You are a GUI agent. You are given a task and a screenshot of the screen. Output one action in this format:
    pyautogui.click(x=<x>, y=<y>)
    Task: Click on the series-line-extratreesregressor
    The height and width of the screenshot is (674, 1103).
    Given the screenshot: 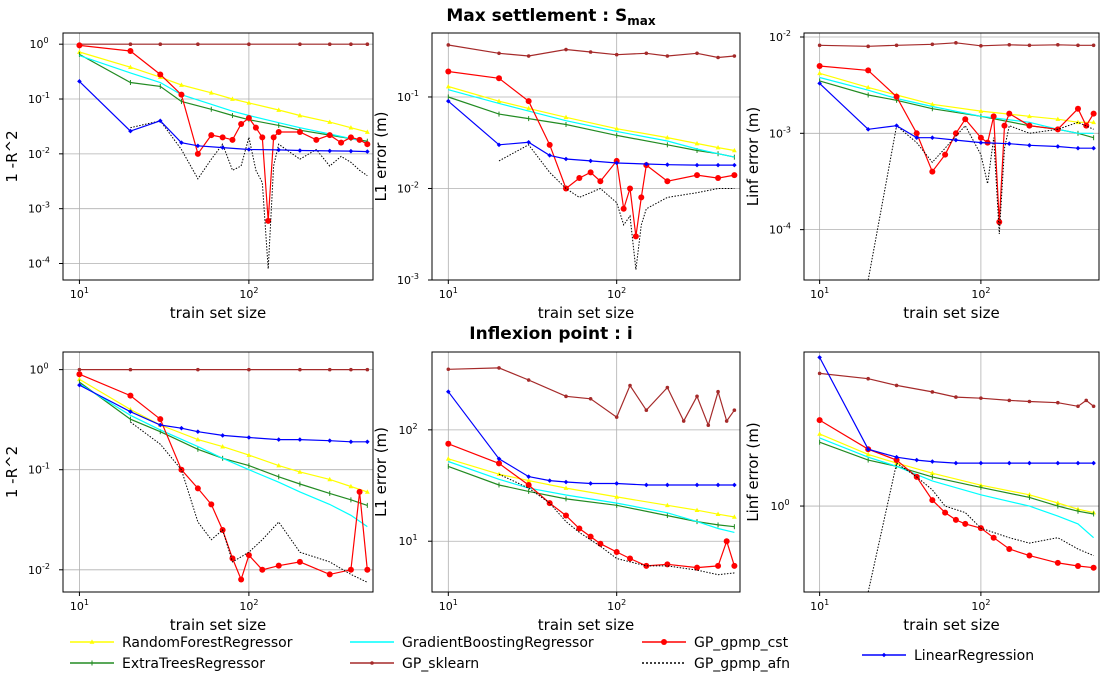 What is the action you would take?
    pyautogui.click(x=223, y=97)
    